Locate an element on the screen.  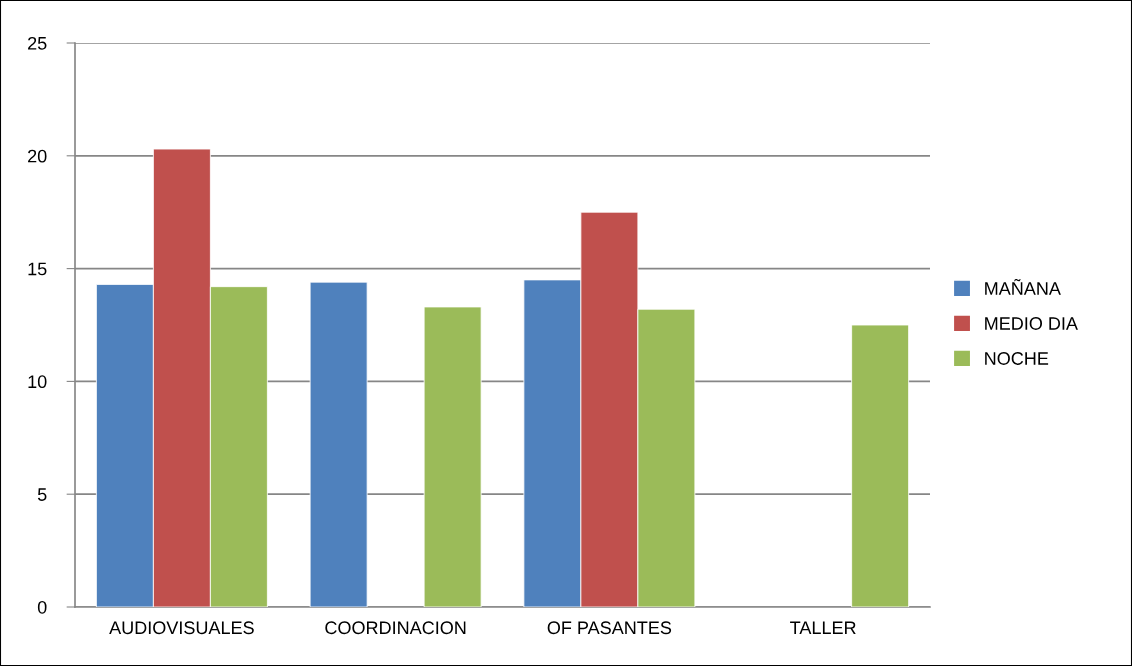
x-tick-label: COORDINACION is located at coordinates (395, 628).